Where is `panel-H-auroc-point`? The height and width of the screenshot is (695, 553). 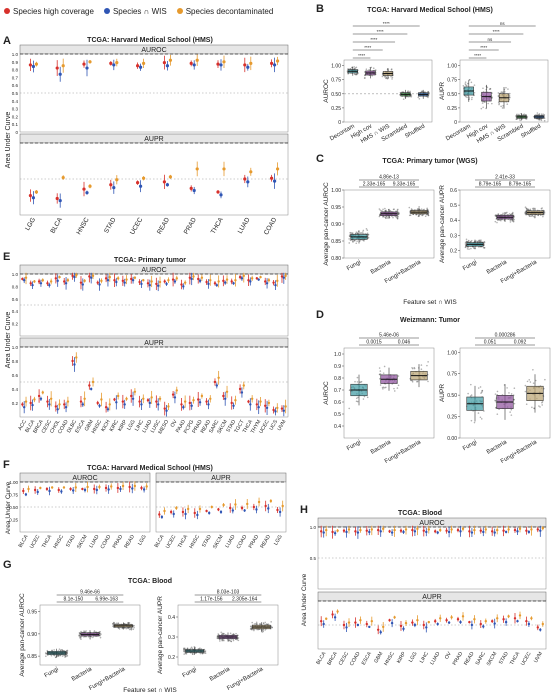 panel-H-auroc-point is located at coordinates (426, 532).